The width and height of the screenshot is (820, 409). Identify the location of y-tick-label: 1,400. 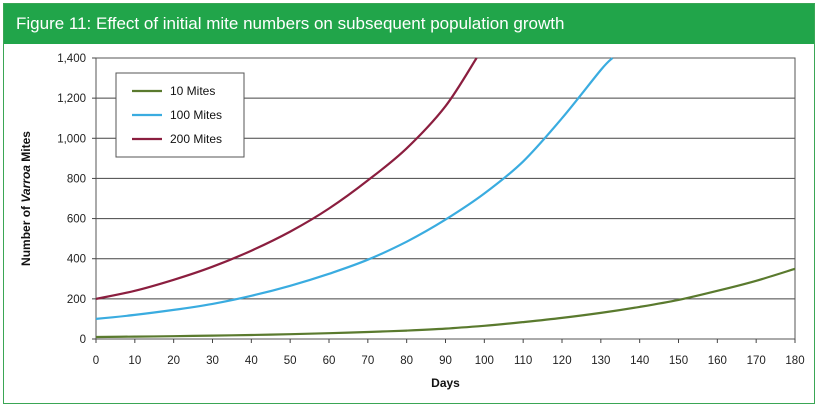
(71, 59).